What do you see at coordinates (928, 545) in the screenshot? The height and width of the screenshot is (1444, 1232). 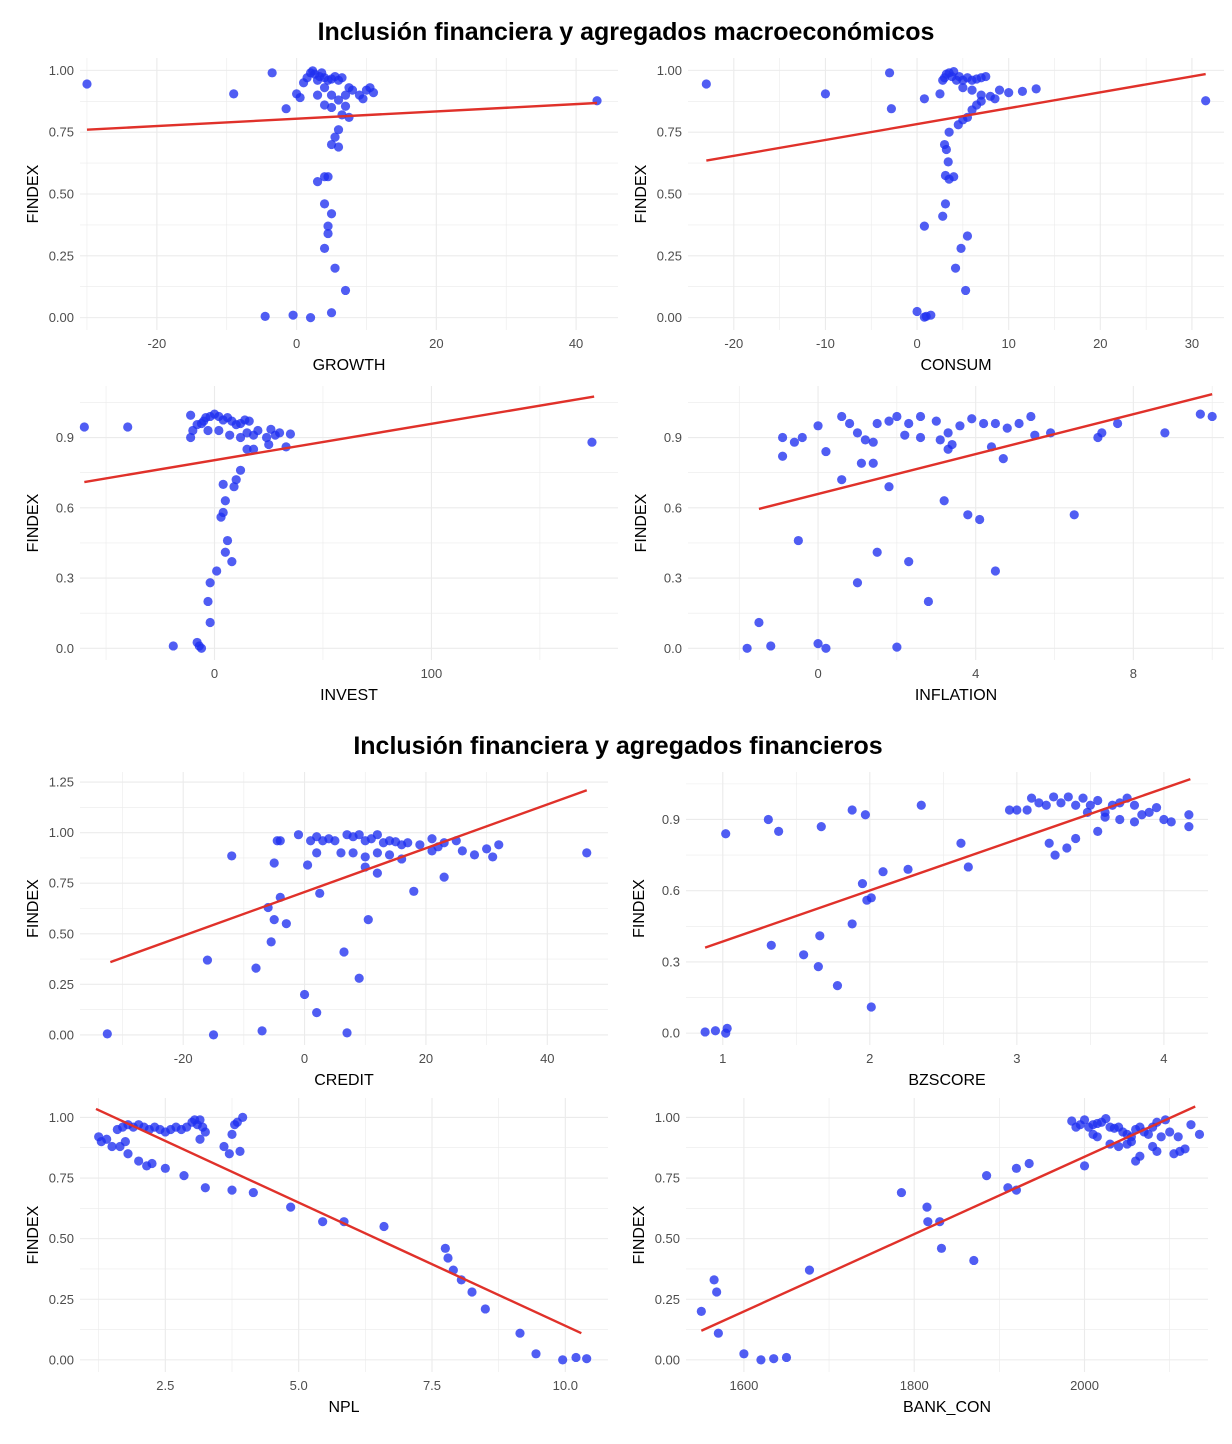 I see `panel-inflation: 0 4 8 0.0 0.3 0.6 0.9 INFLATION FINDEX` at bounding box center [928, 545].